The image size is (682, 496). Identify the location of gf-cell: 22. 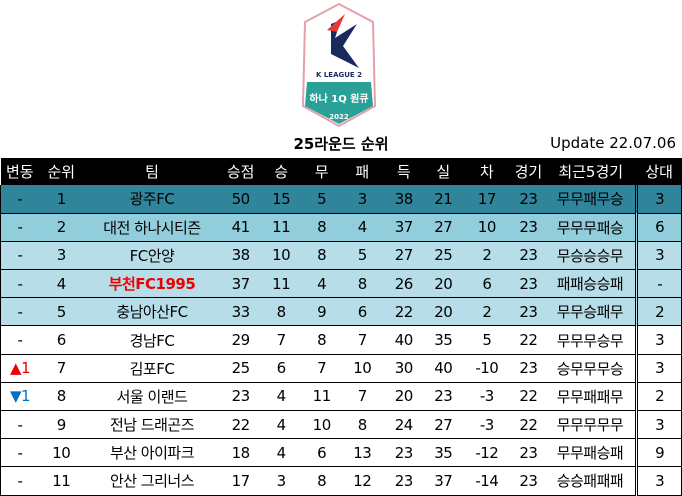
(404, 312).